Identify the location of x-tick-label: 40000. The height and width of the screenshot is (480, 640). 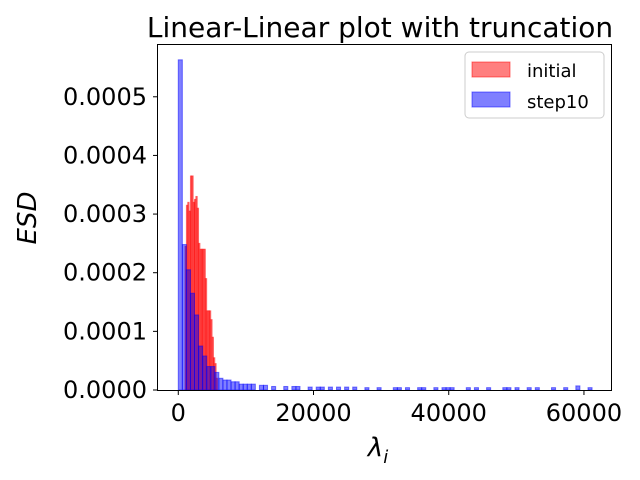
(449, 413).